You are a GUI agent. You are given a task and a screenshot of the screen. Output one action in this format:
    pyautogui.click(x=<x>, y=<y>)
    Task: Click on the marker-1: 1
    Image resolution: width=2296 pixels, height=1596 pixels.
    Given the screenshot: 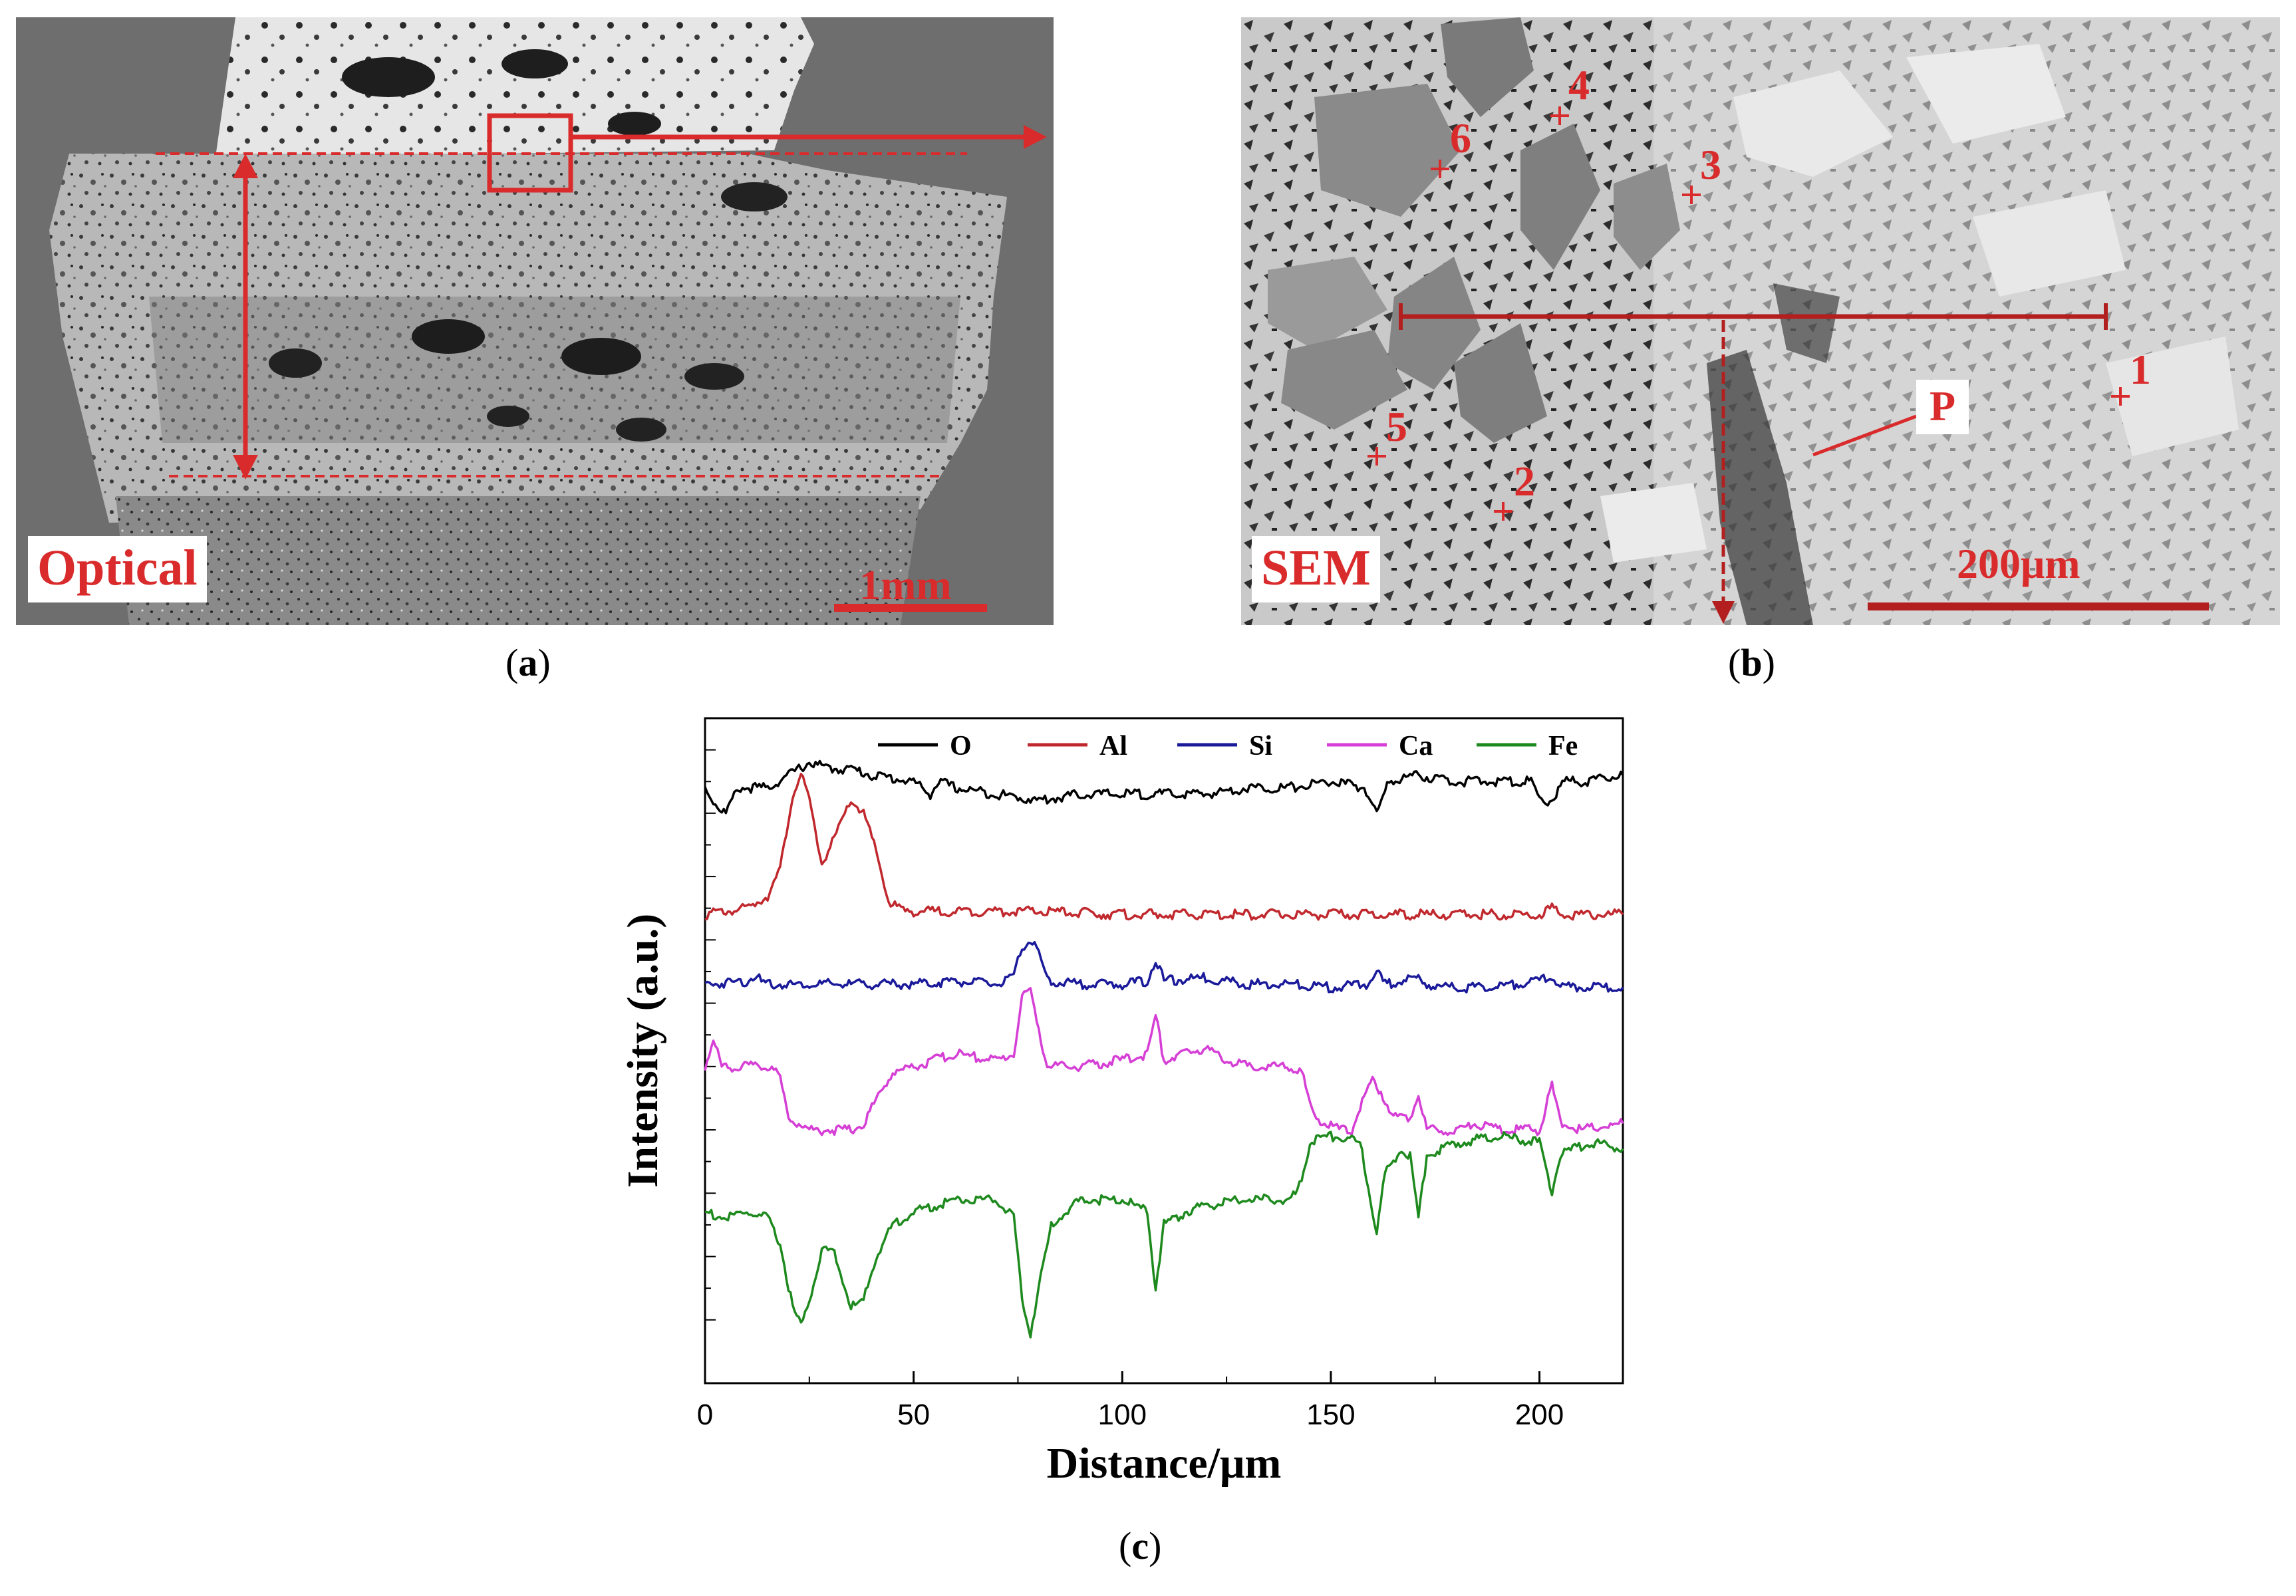 What is the action you would take?
    pyautogui.click(x=2140, y=370)
    